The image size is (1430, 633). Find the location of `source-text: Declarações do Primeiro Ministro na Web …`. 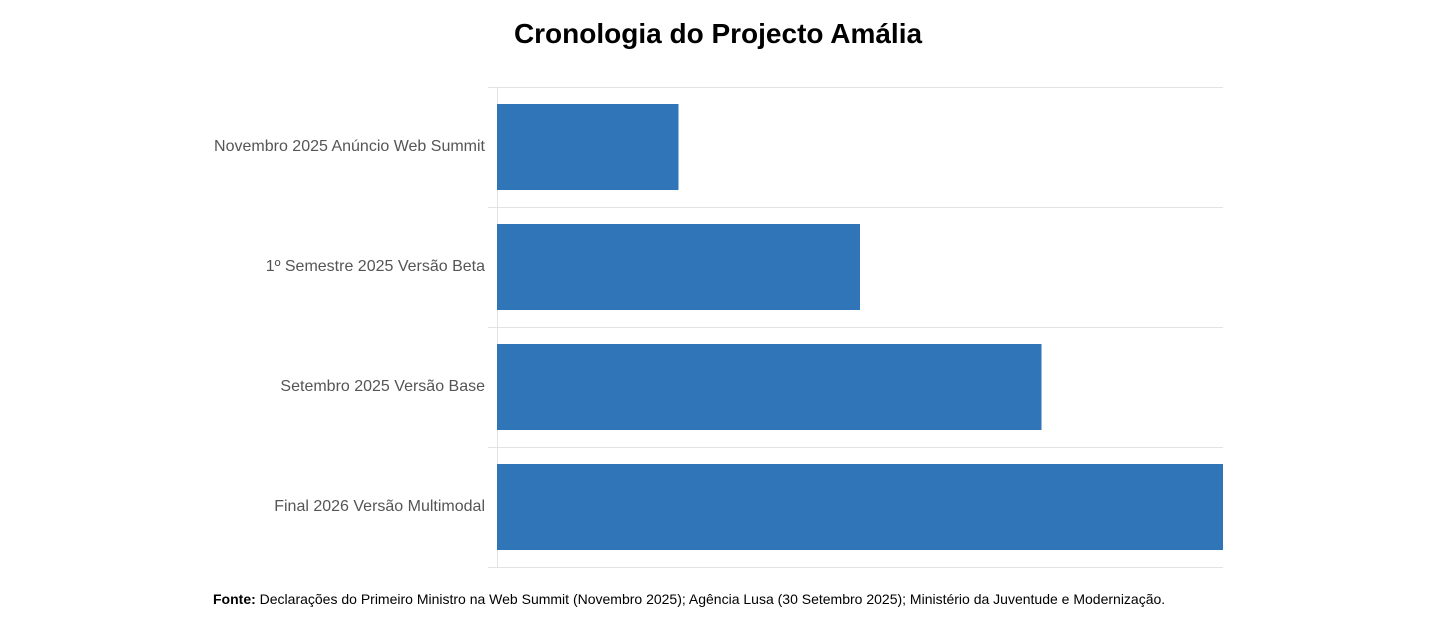

source-text: Declarações do Primeiro Ministro na Web … is located at coordinates (712, 599).